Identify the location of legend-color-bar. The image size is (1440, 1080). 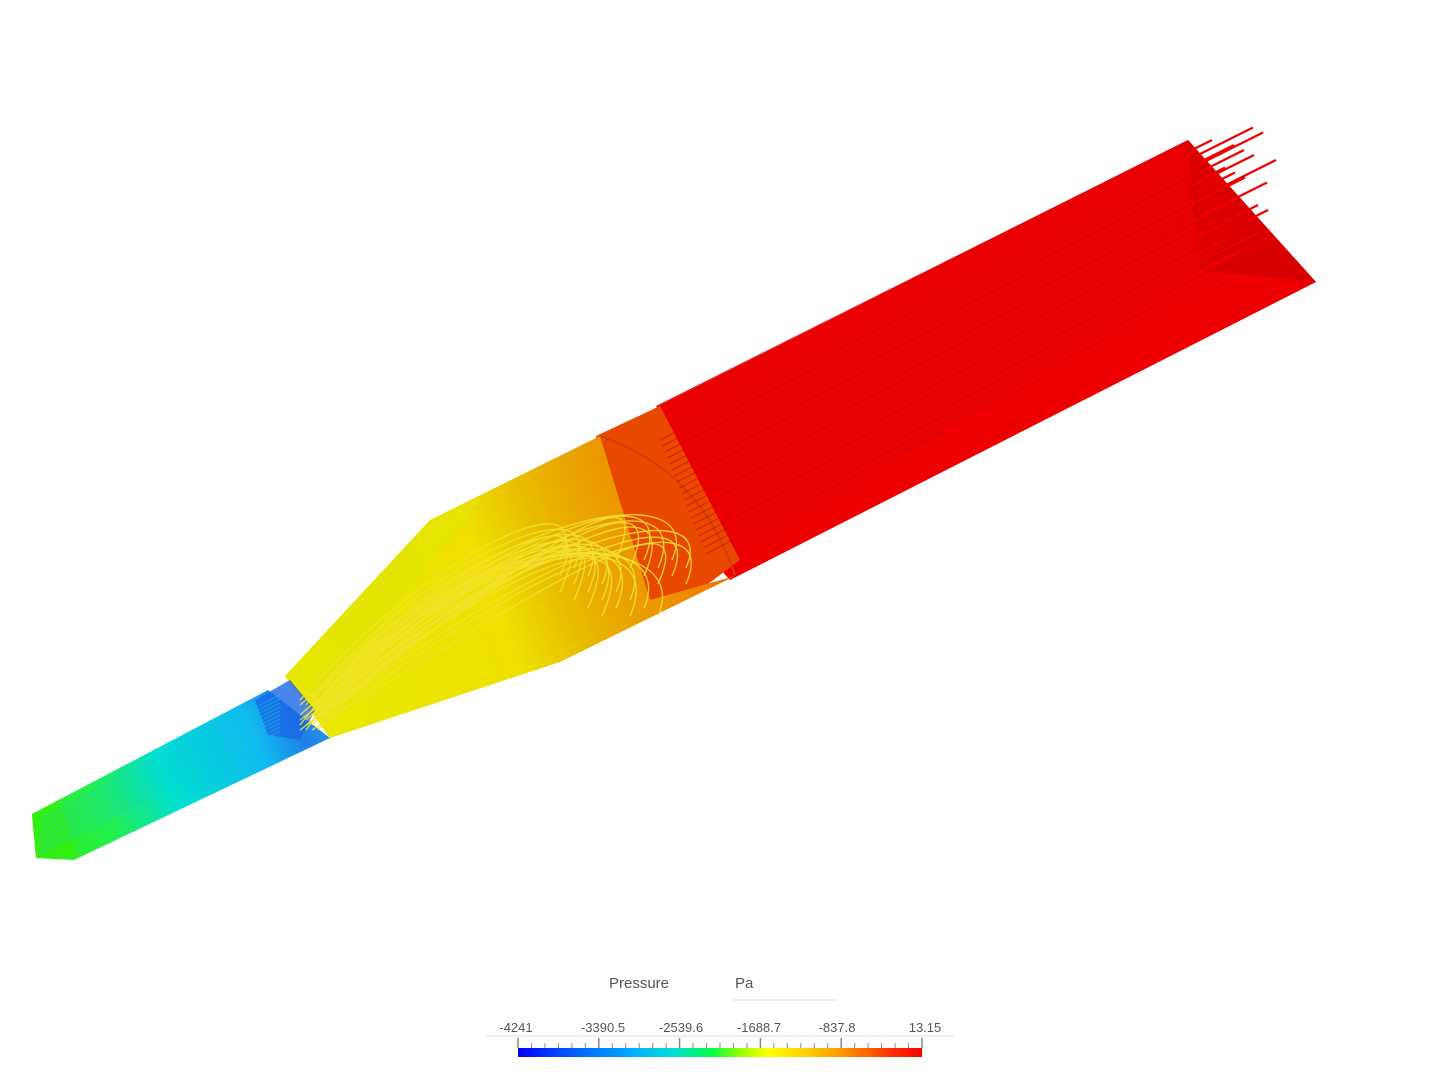
(720, 1028).